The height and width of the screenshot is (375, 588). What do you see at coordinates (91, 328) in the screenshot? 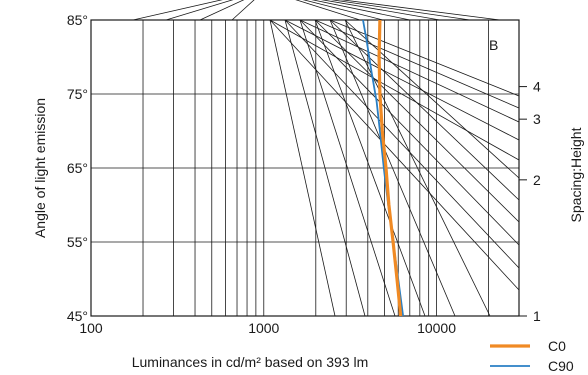
I see `x-tick-label: 100` at bounding box center [91, 328].